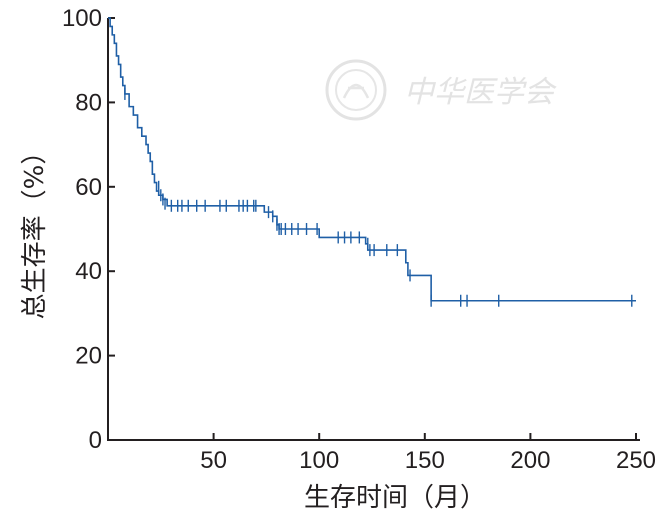 The image size is (664, 529). Describe the element at coordinates (88, 271) in the screenshot. I see `y-tick-label: 40` at that location.